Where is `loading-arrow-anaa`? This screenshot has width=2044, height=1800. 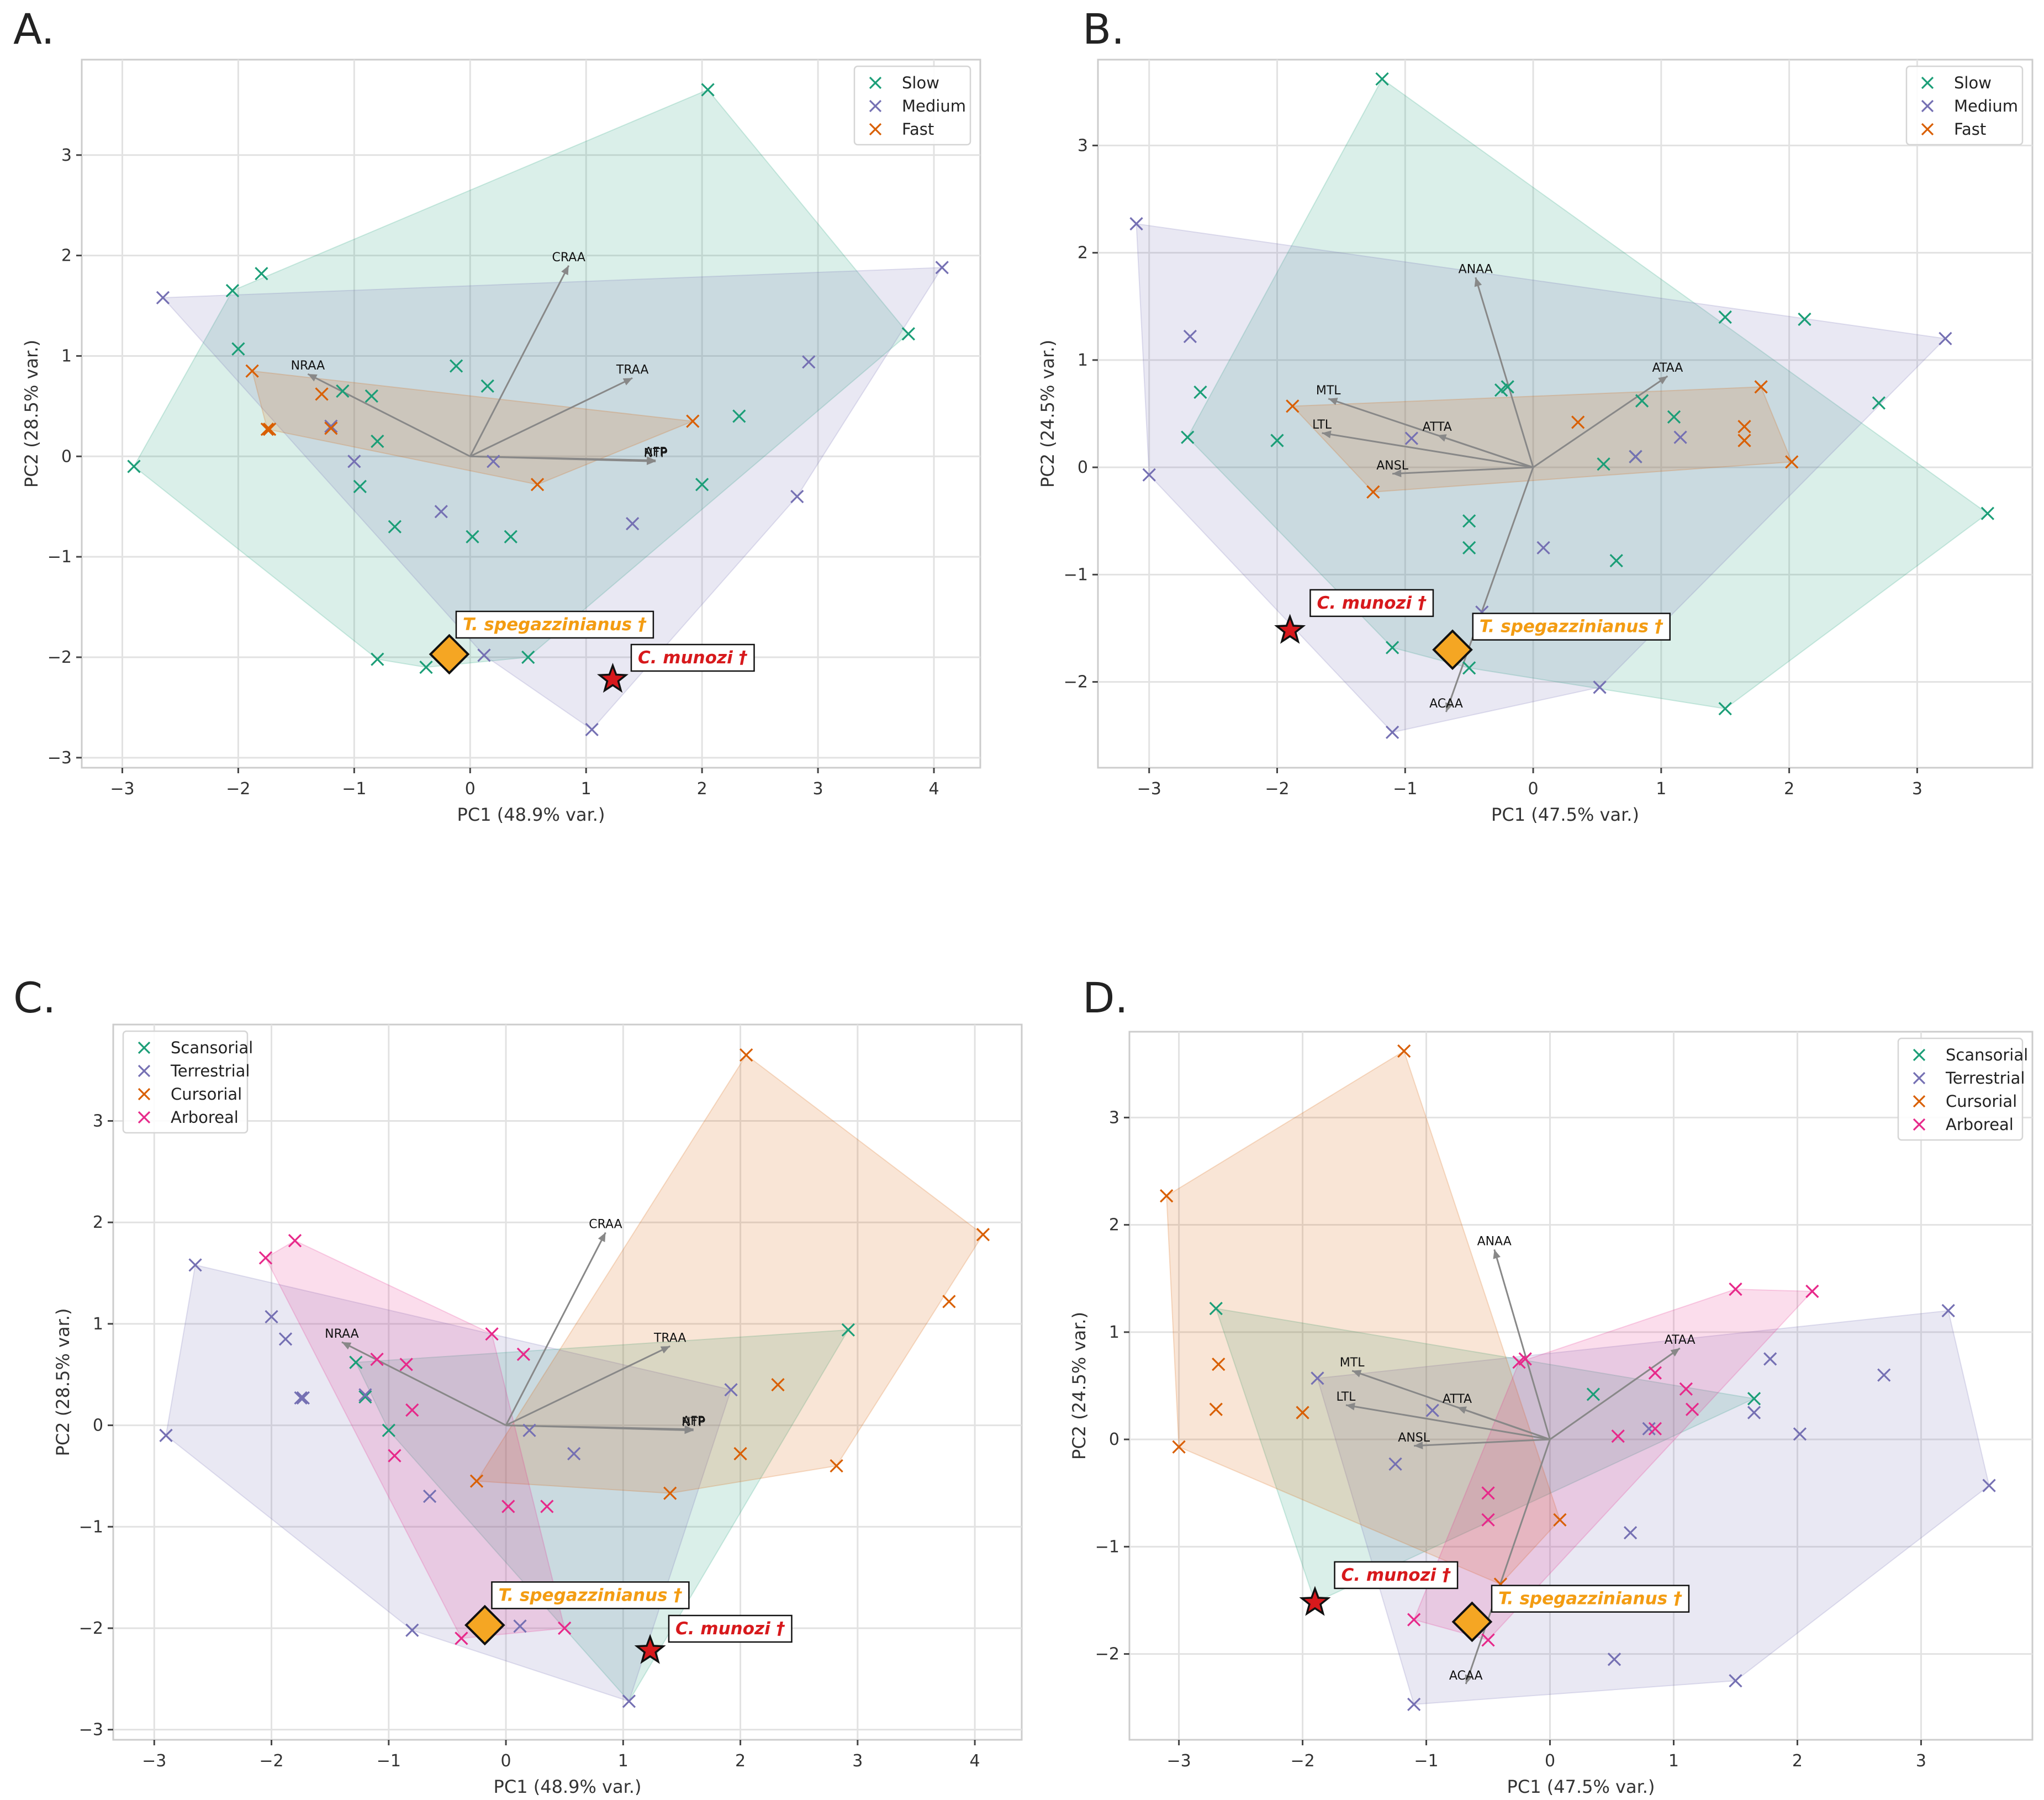
loading-arrow-anaa is located at coordinates (1504, 372).